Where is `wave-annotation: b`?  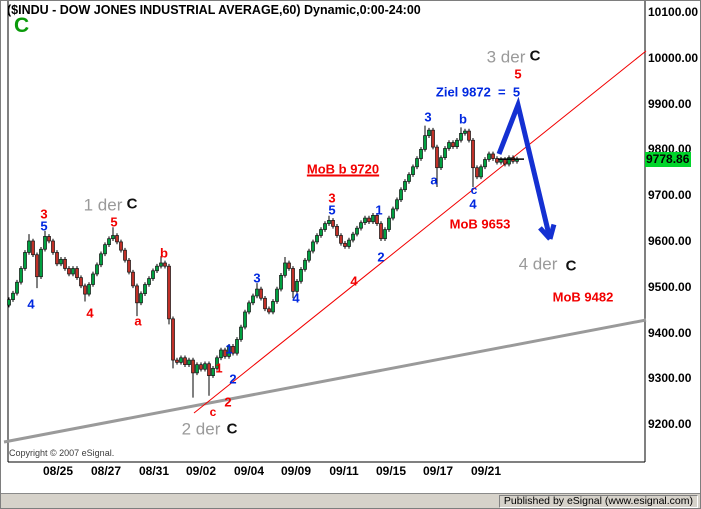
wave-annotation: b is located at coordinates (164, 253).